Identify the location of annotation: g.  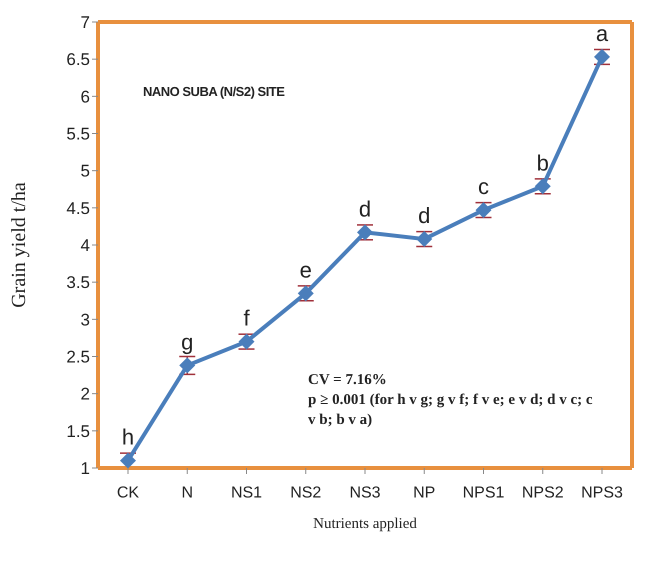
(187, 341).